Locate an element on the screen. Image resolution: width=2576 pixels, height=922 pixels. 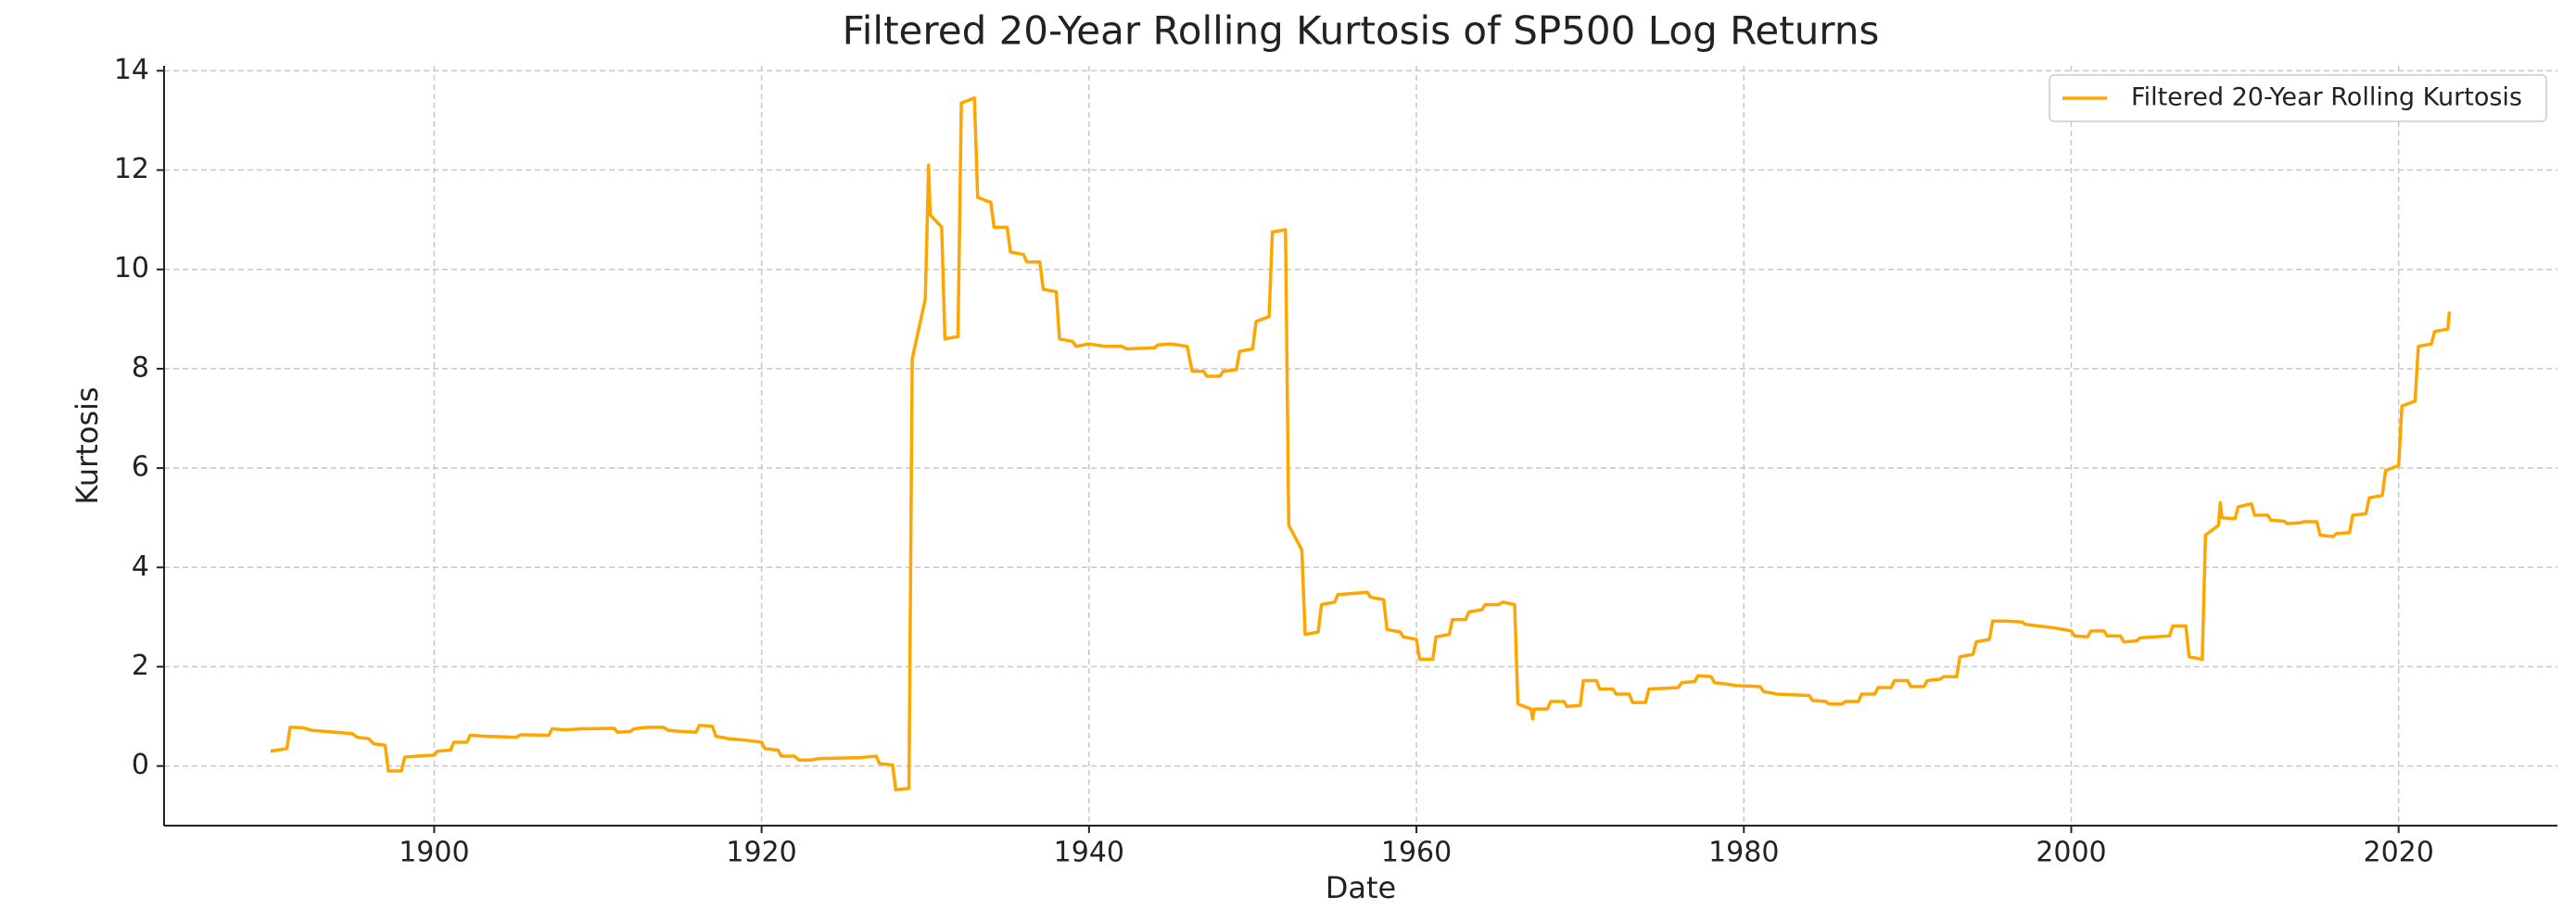
y-tick-label: 6 is located at coordinates (140, 467).